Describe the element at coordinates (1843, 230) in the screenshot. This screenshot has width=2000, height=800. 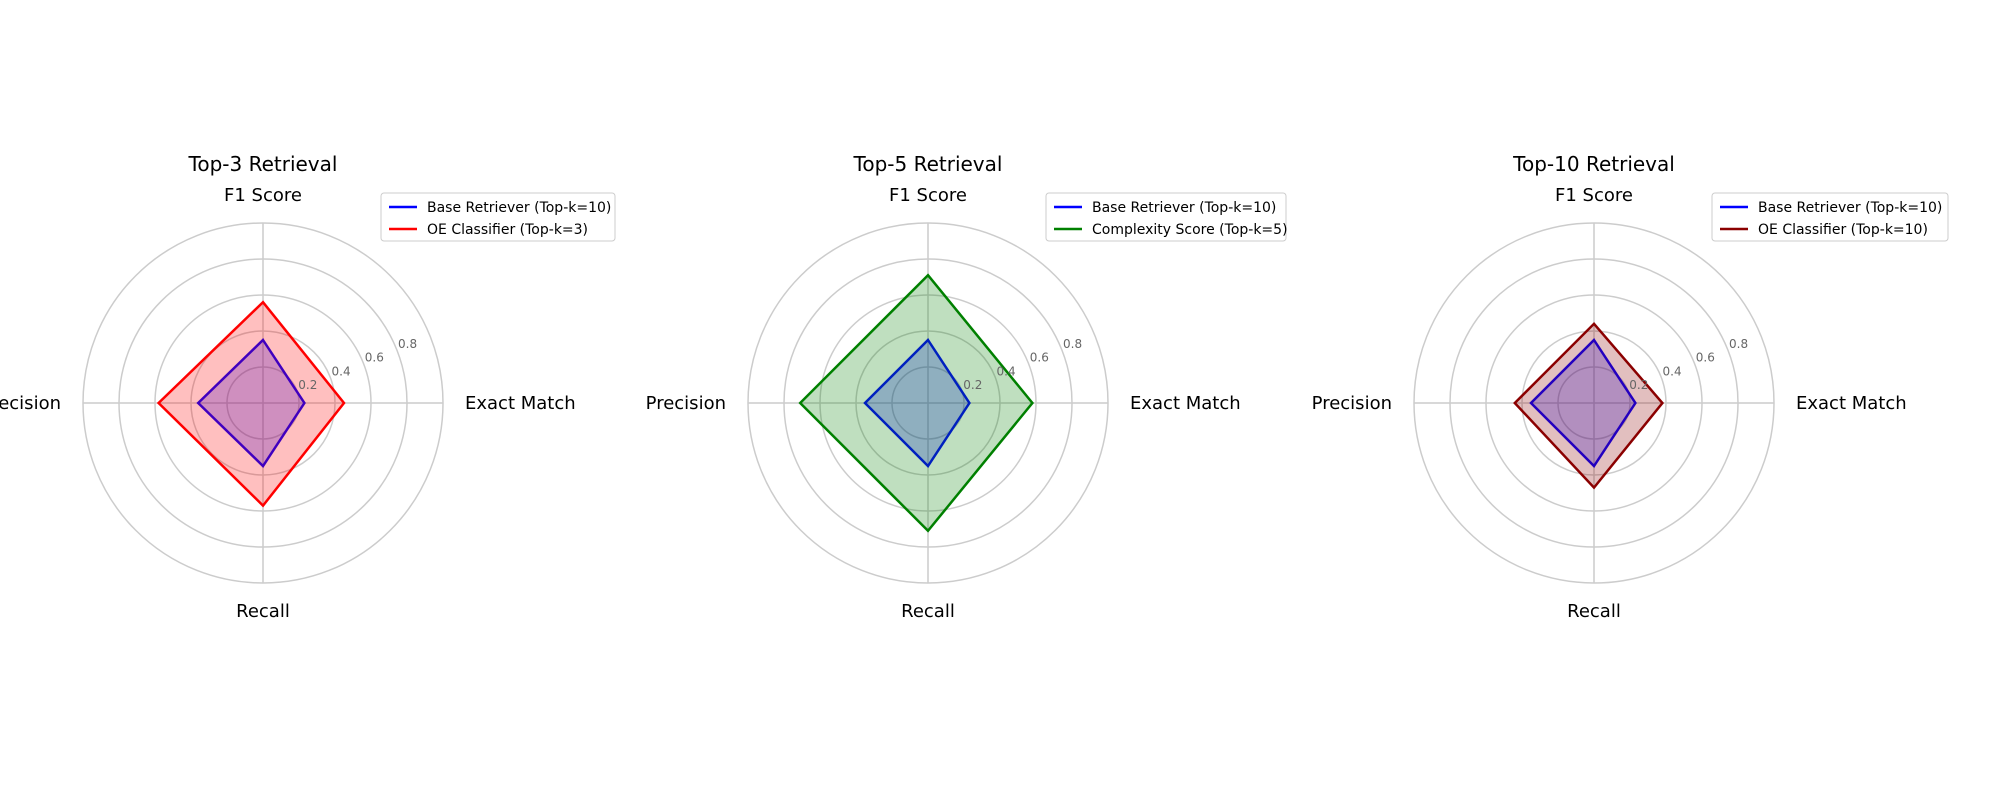
I see `legend-entry: OE Classifier (Top-k=10)` at that location.